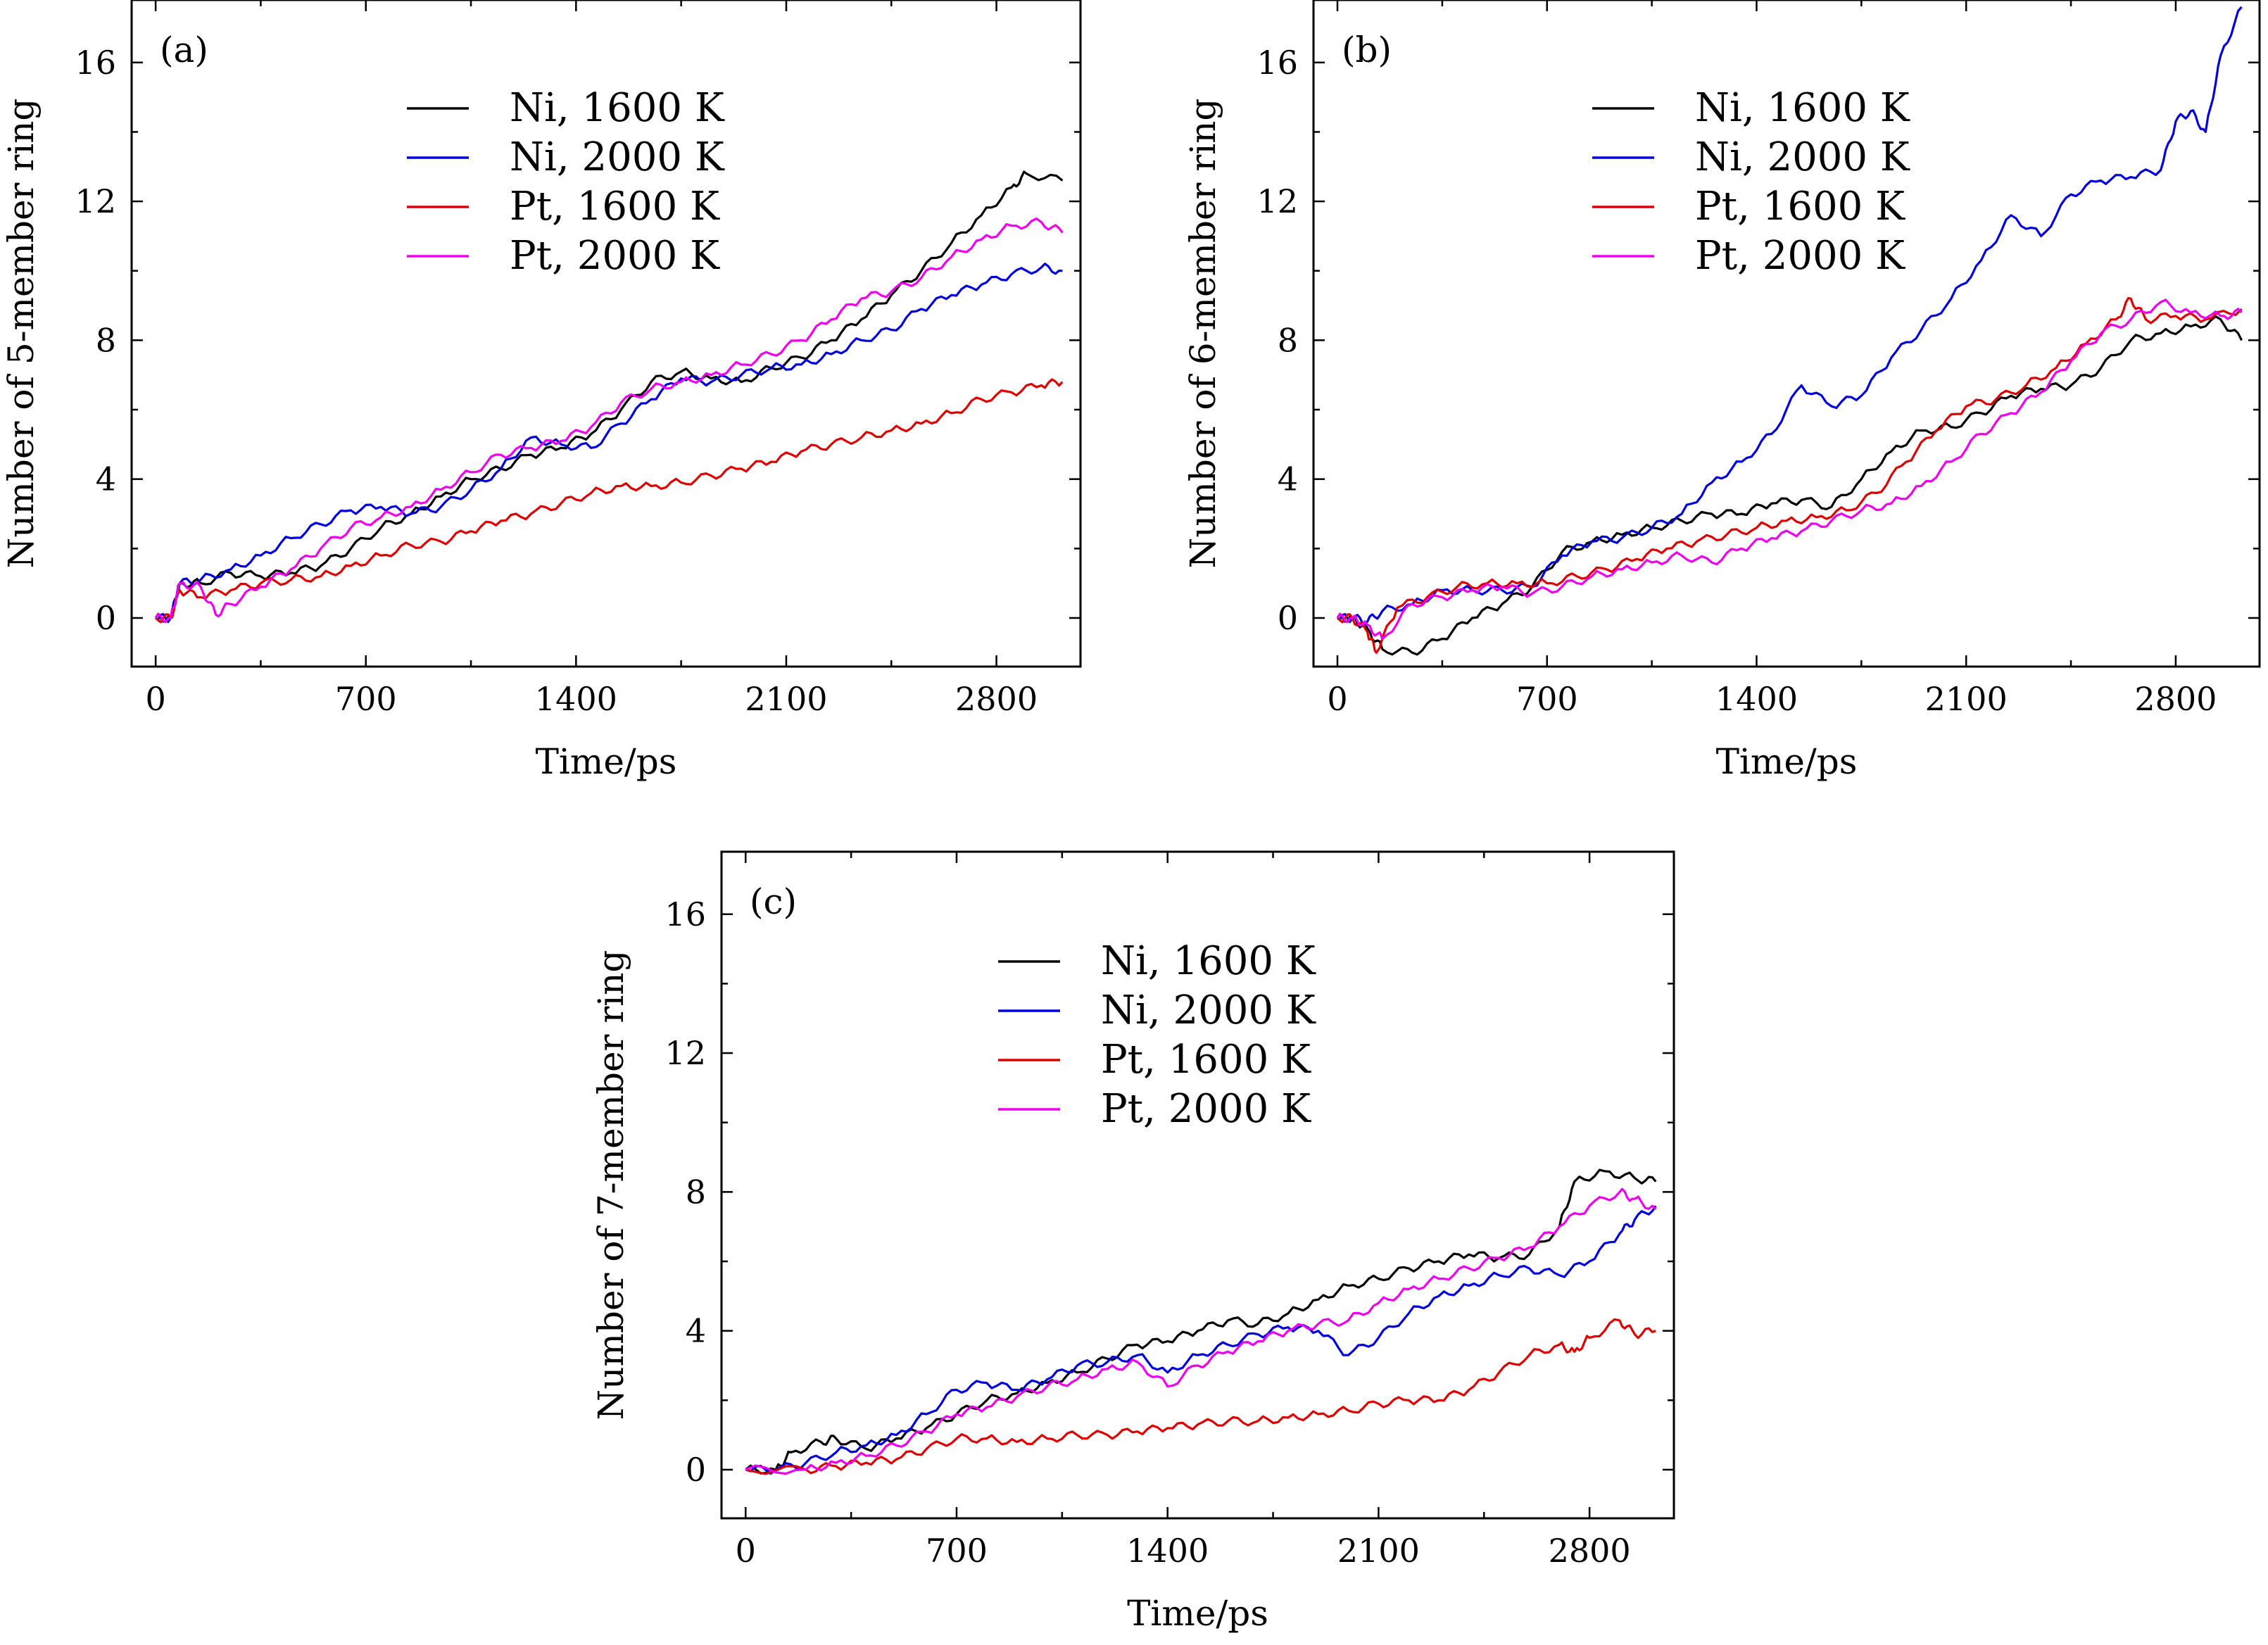  What do you see at coordinates (611, 1185) in the screenshot?
I see `y-axis-label: Number of 7-member ring` at bounding box center [611, 1185].